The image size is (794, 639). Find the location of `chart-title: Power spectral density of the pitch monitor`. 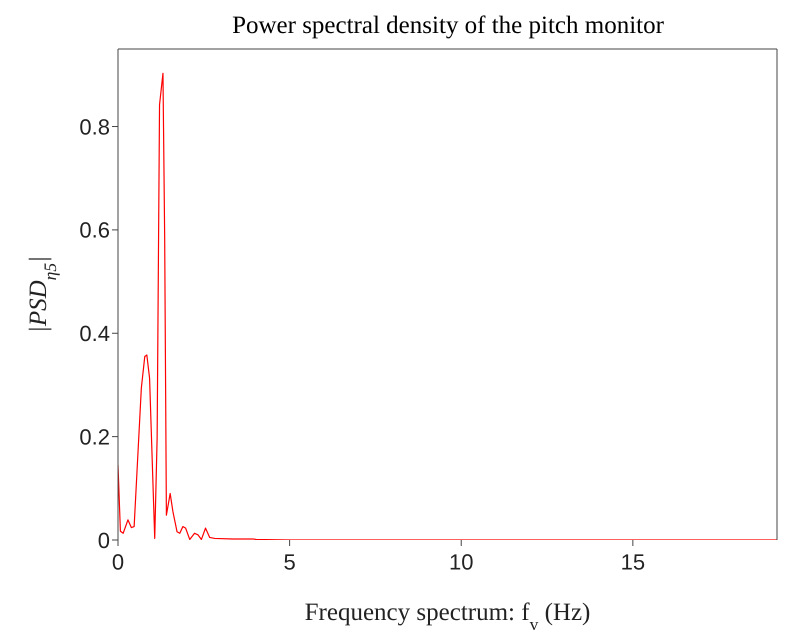

chart-title: Power spectral density of the pitch monitor is located at coordinates (448, 26).